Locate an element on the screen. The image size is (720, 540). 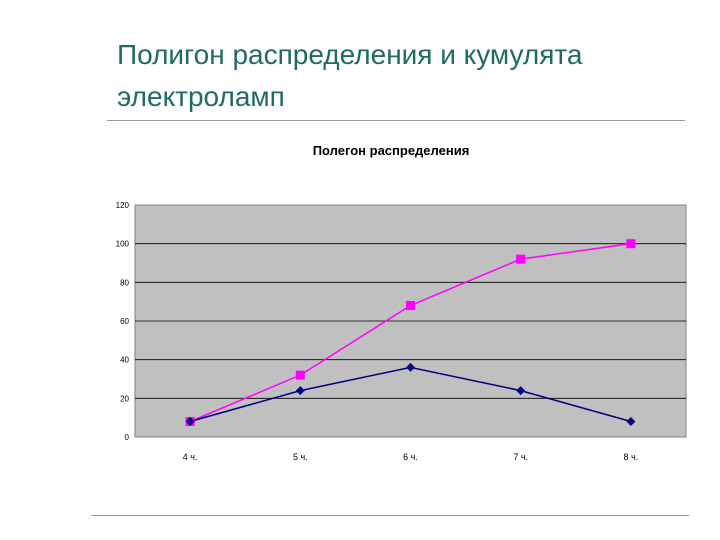
y-tick-label: 80 is located at coordinates (124, 282).